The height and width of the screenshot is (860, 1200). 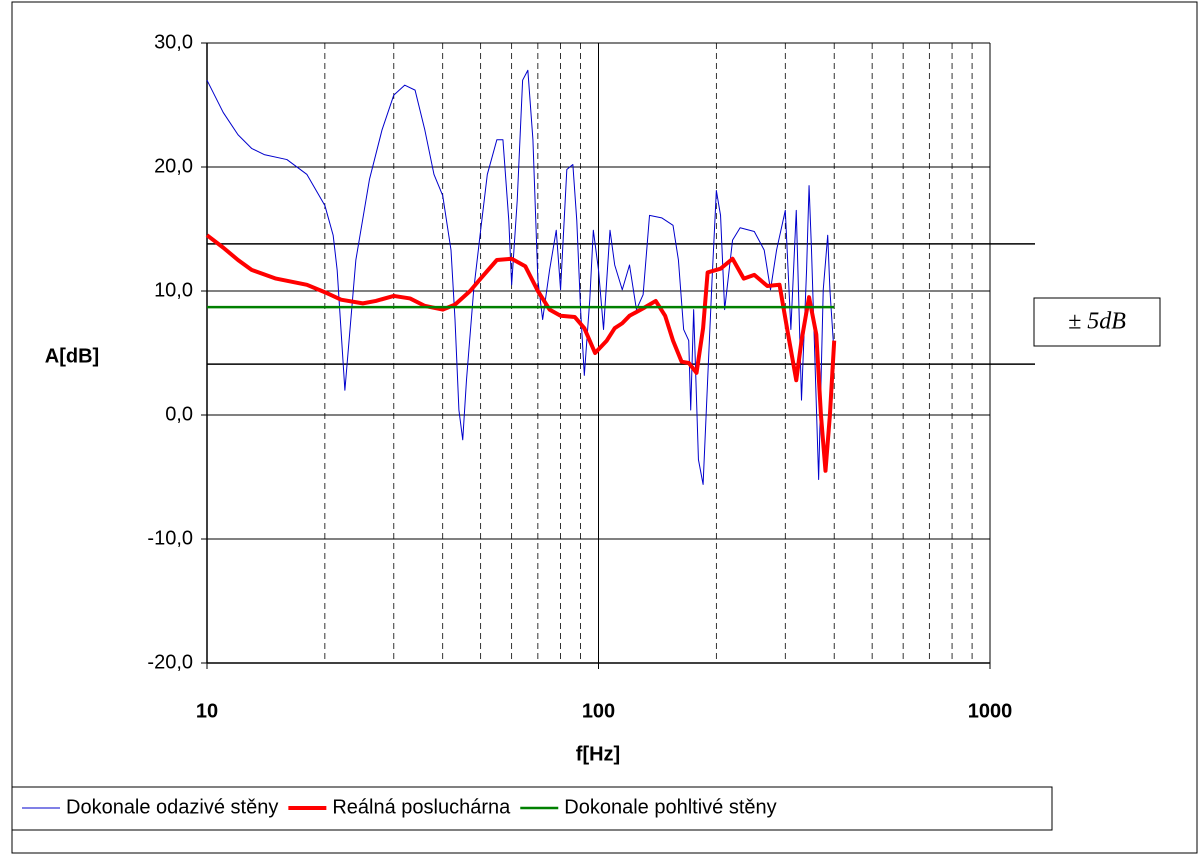 I want to click on x-tick-label: 100, so click(x=598, y=711).